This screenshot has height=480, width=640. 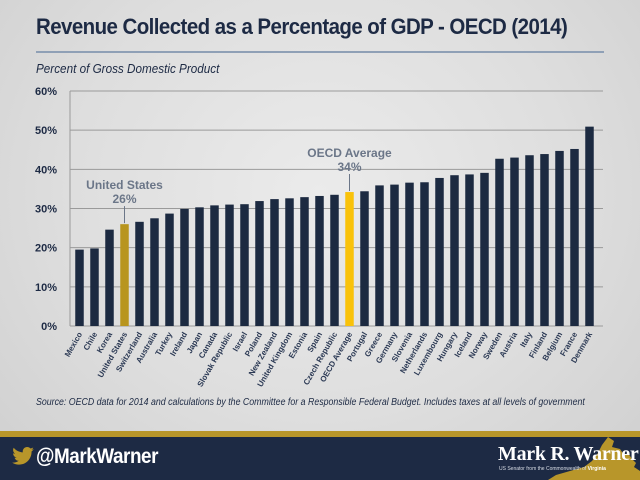 What do you see at coordinates (46, 249) in the screenshot?
I see `y-tick-label: 20%` at bounding box center [46, 249].